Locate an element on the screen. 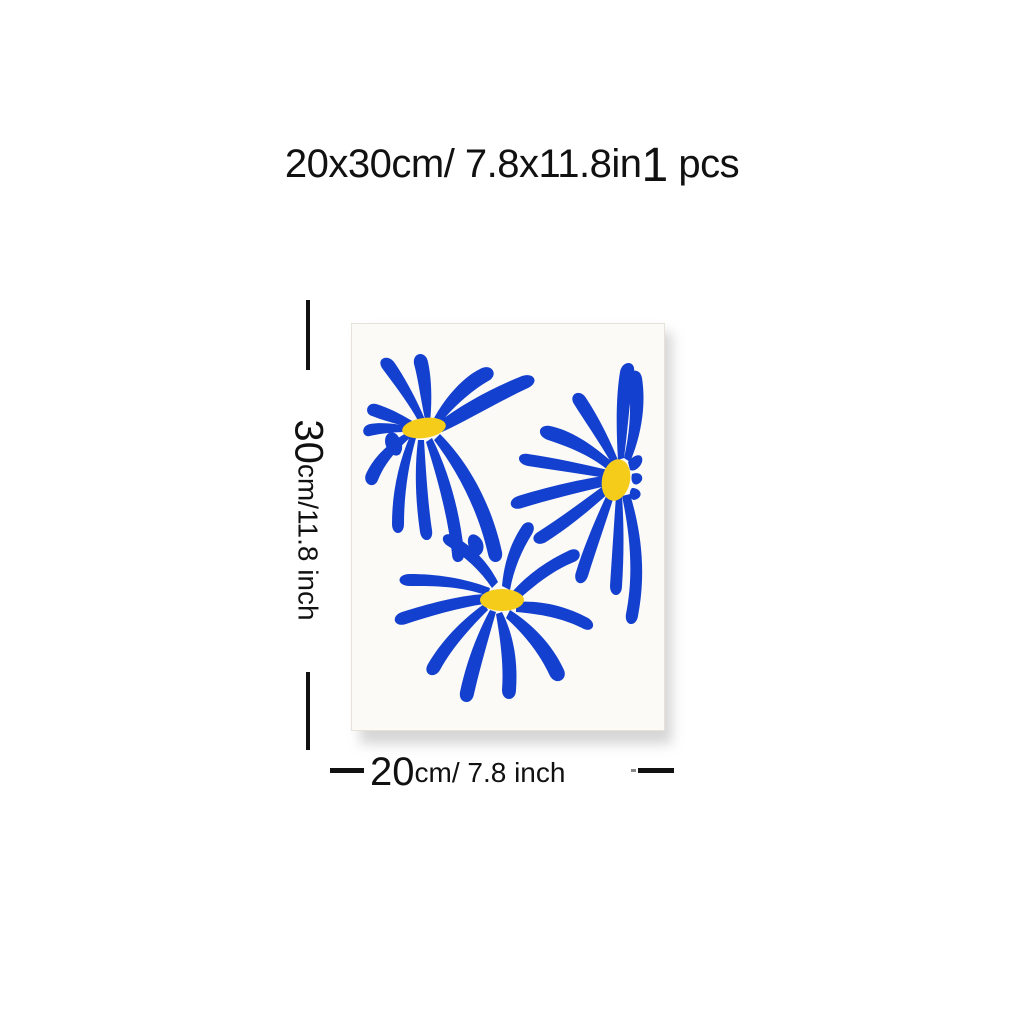  quantity-number: 1 is located at coordinates (655, 165).